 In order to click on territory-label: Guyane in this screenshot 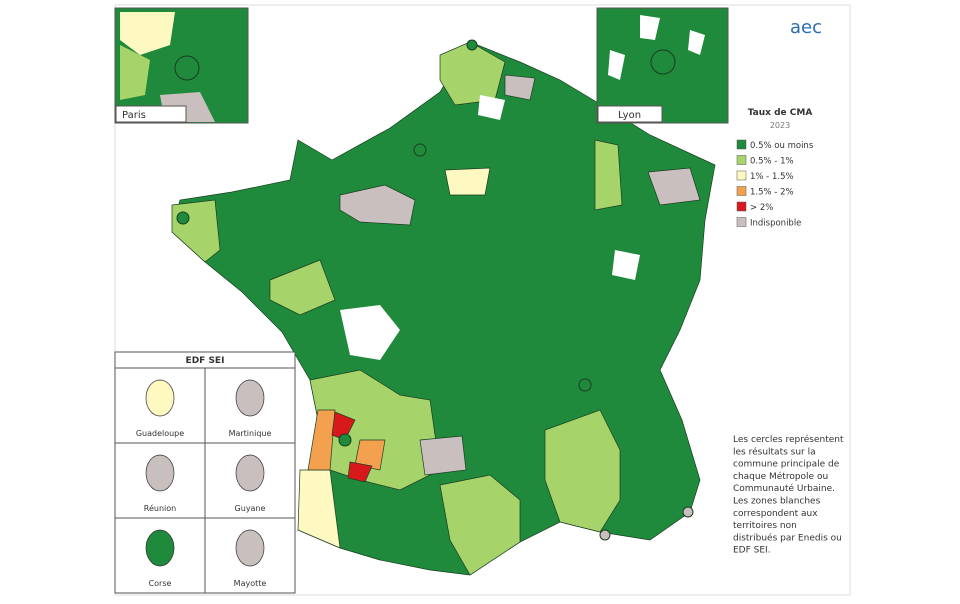, I will do `click(250, 508)`.